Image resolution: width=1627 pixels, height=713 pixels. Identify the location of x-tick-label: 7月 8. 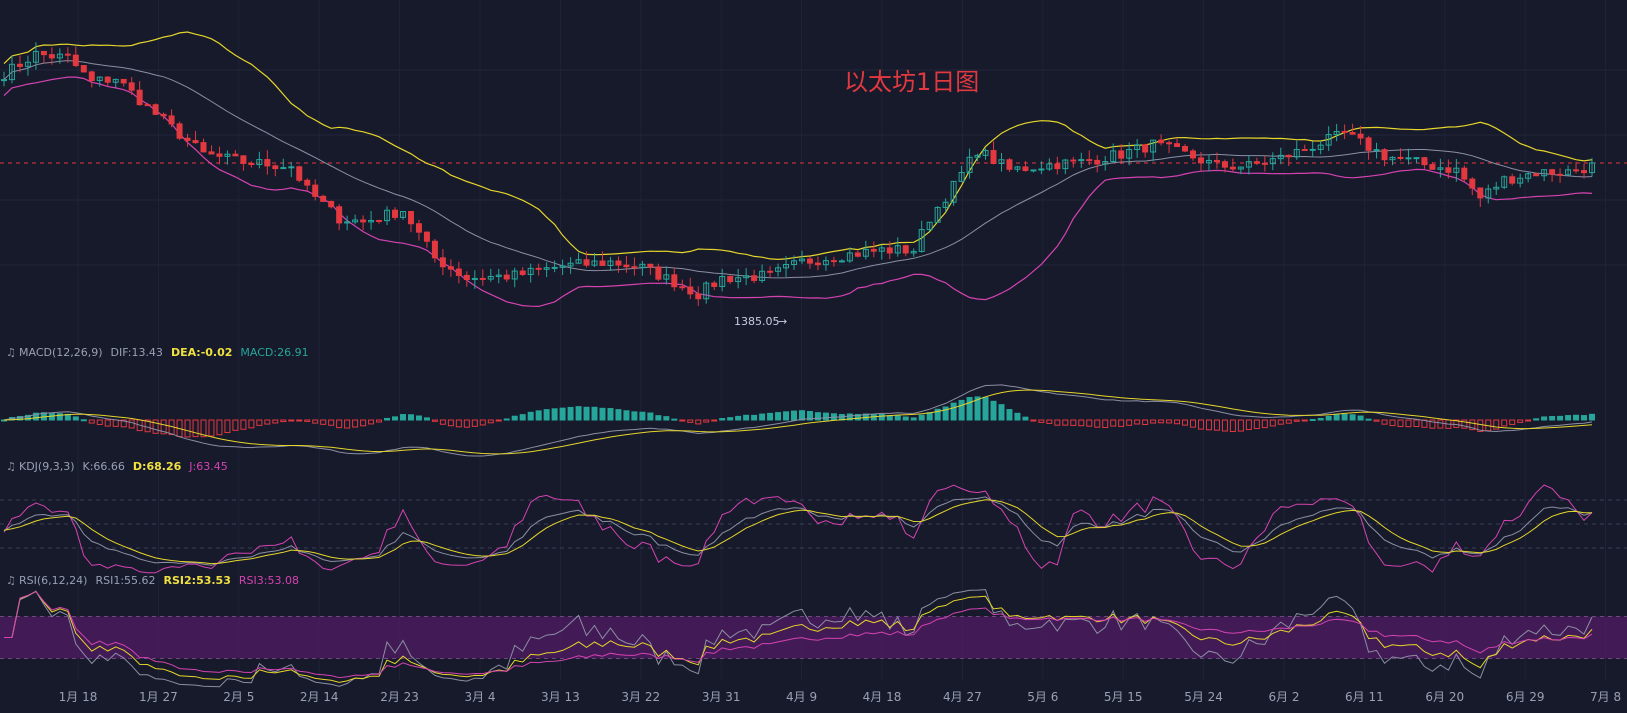
(1605, 697).